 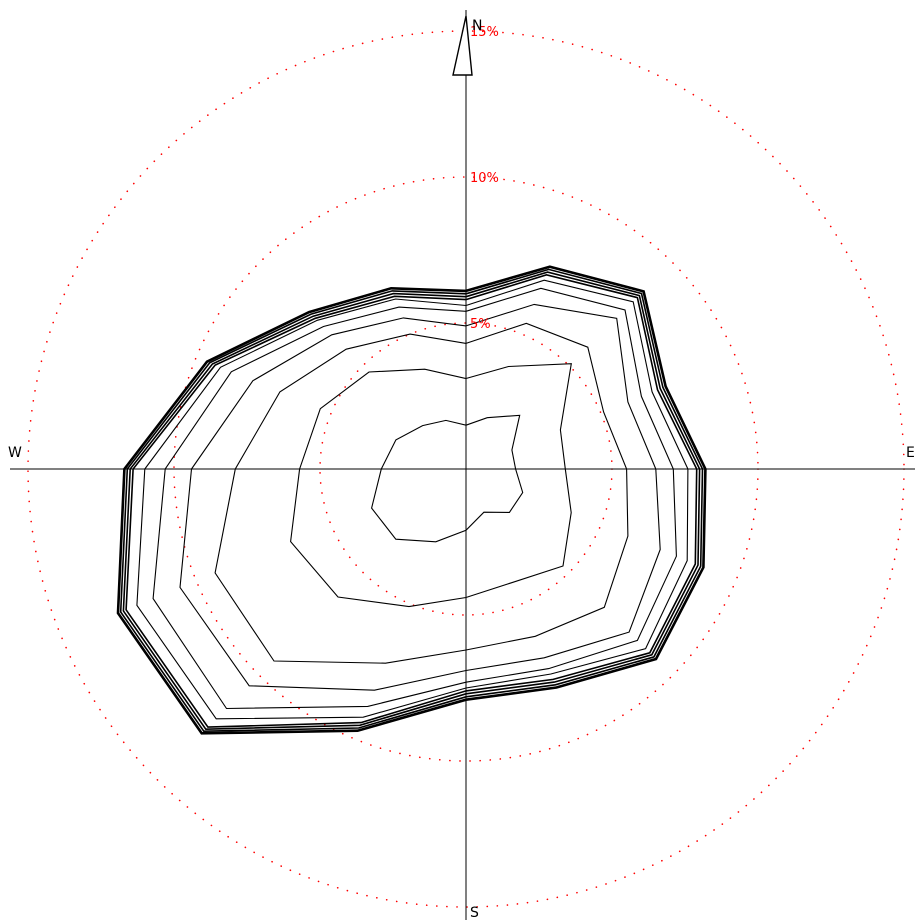 I want to click on direction-label-n: N, so click(x=477, y=26).